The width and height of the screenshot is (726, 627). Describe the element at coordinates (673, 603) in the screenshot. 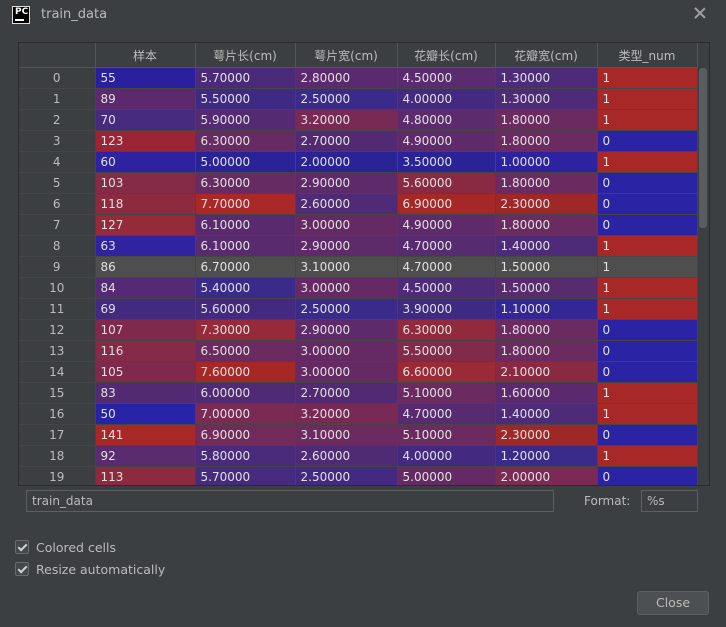

I see `close-button: Close` at that location.